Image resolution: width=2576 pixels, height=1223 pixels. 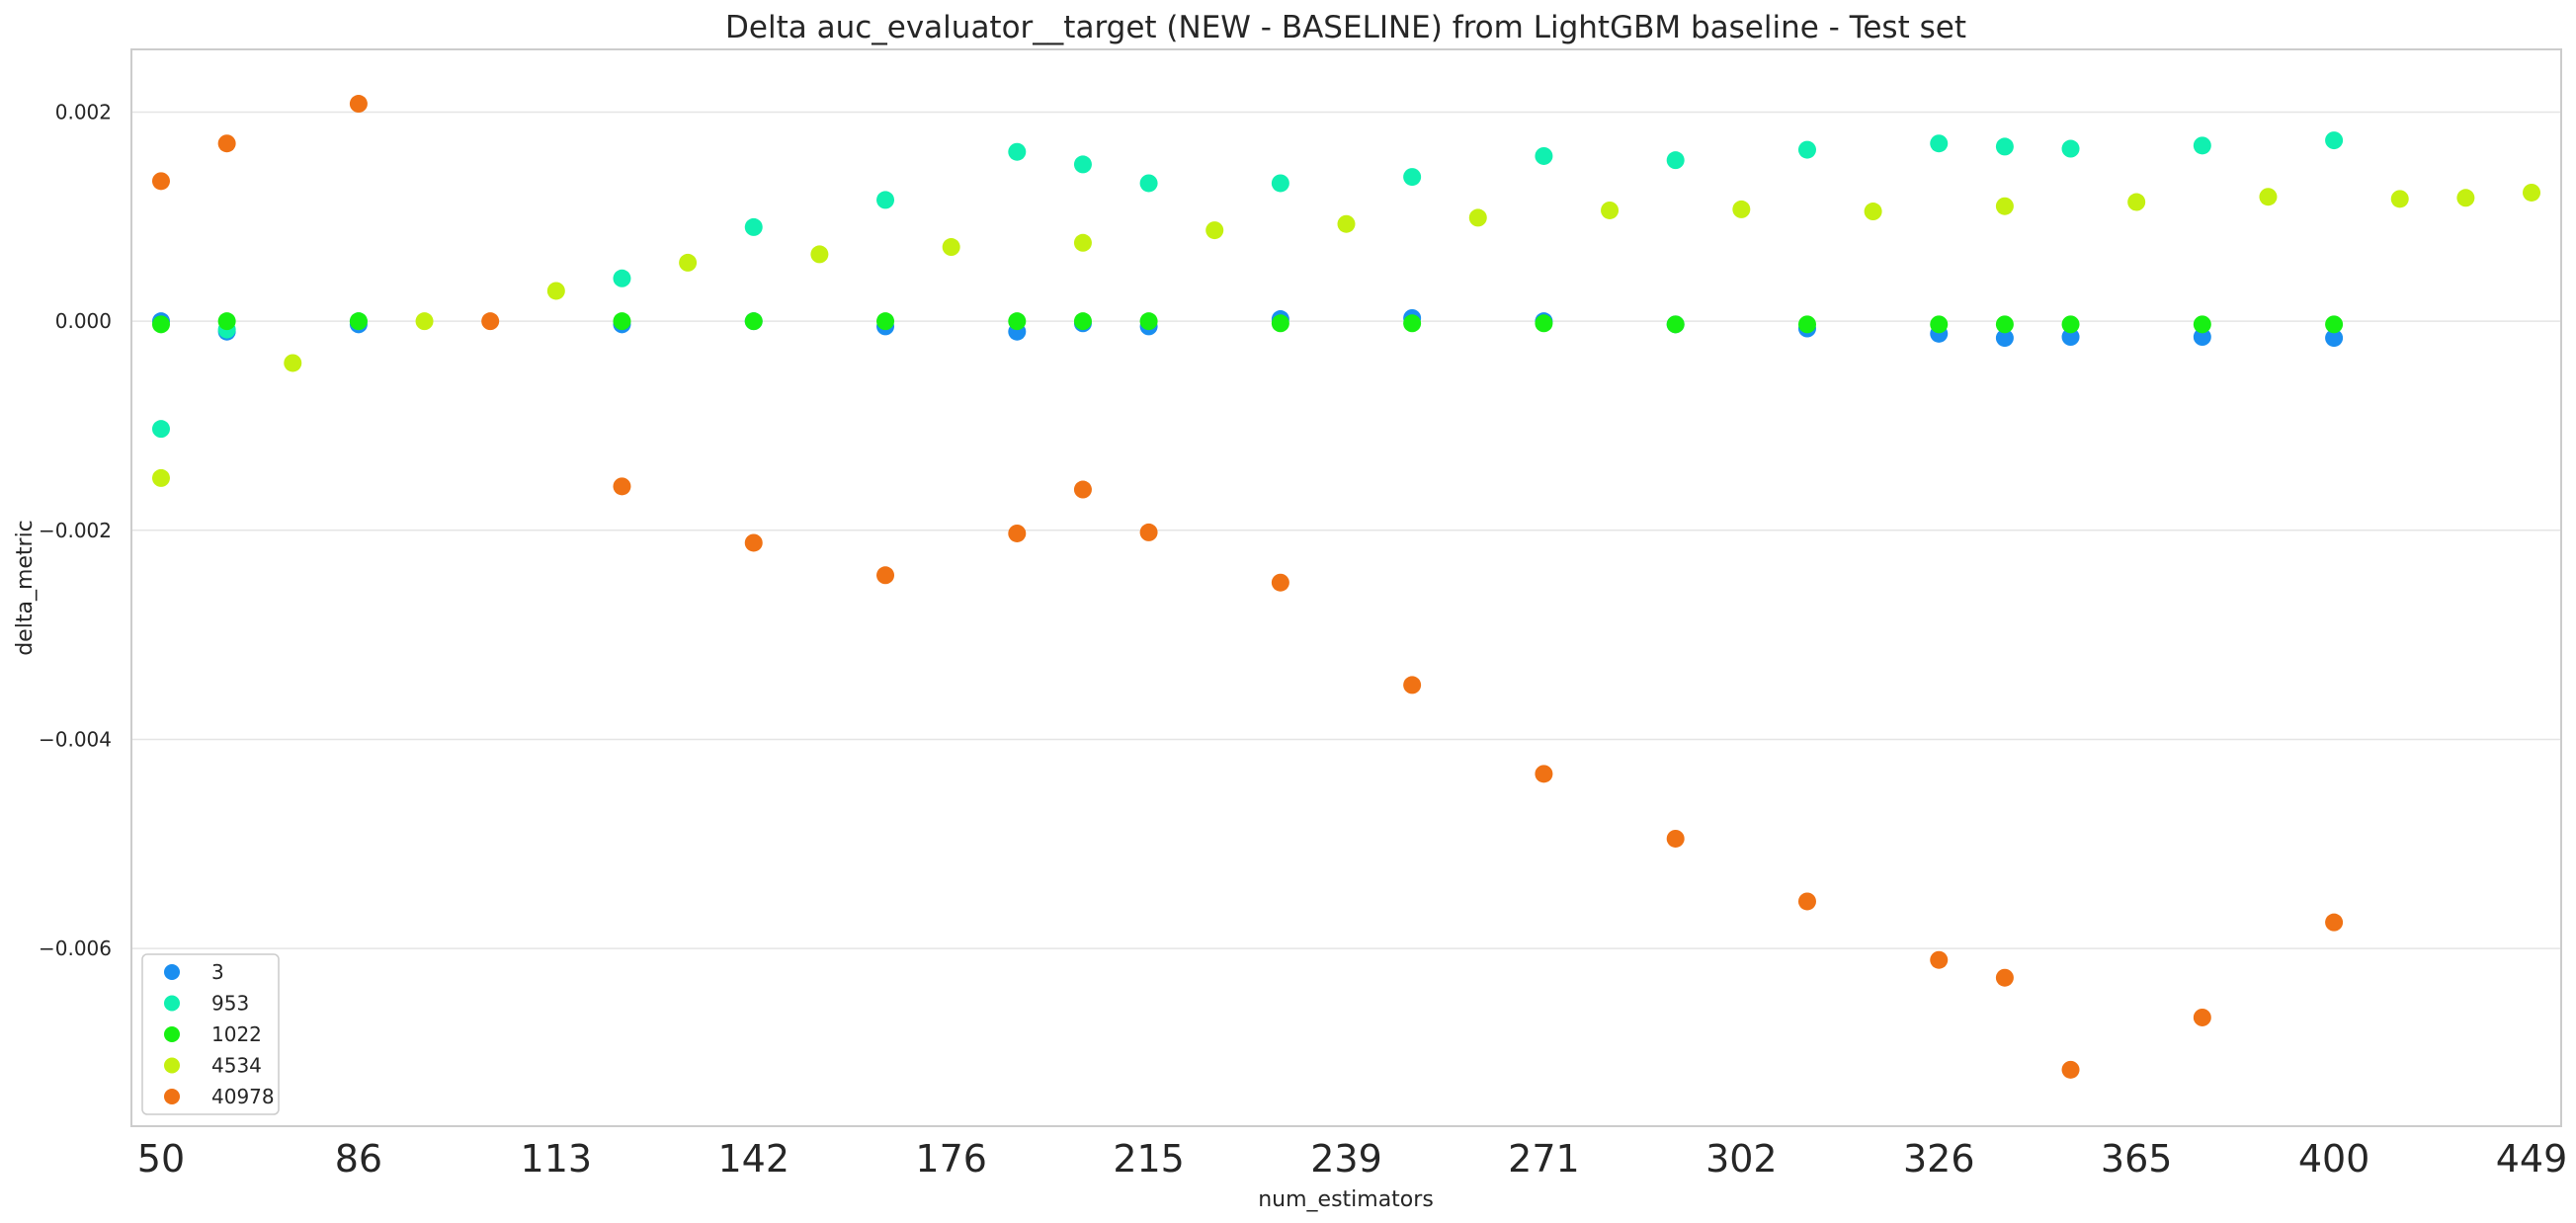 I want to click on legend-box, so click(x=210, y=1034).